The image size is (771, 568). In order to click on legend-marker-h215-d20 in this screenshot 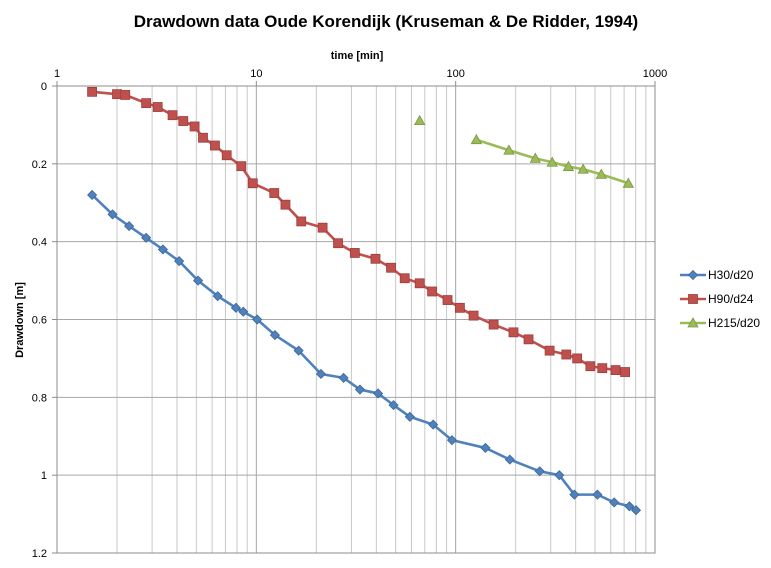, I will do `click(693, 322)`.